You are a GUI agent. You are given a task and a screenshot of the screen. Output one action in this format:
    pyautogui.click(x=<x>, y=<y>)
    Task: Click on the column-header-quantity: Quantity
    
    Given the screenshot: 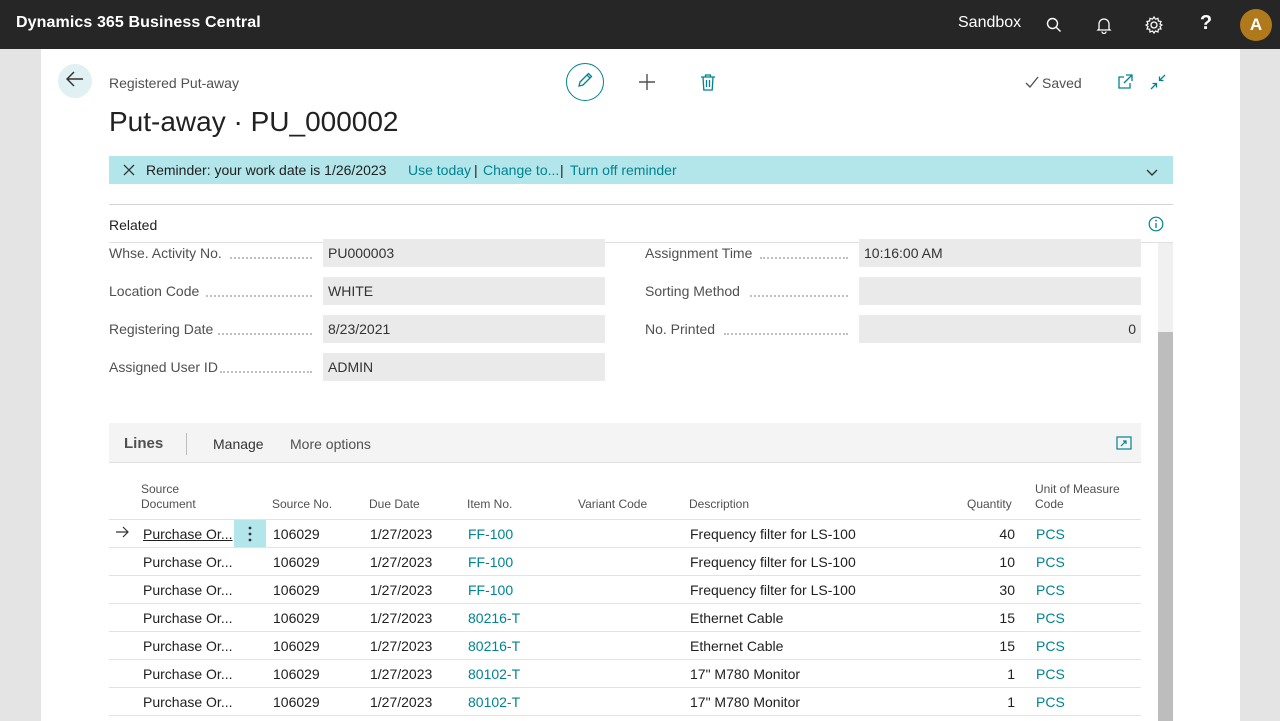 What is the action you would take?
    pyautogui.click(x=989, y=504)
    